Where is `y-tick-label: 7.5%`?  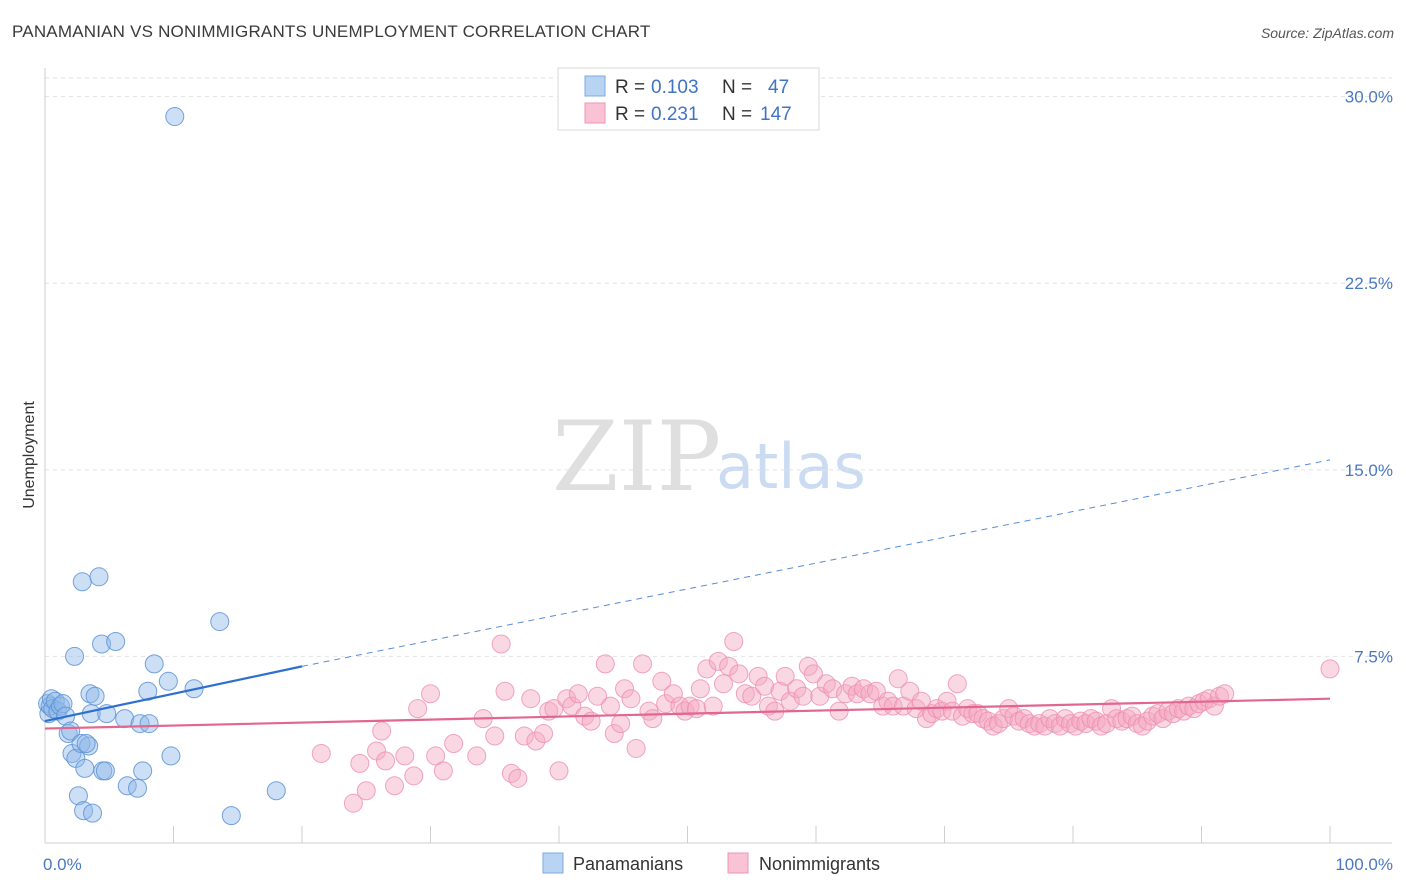
y-tick-label: 7.5% is located at coordinates (1373, 656).